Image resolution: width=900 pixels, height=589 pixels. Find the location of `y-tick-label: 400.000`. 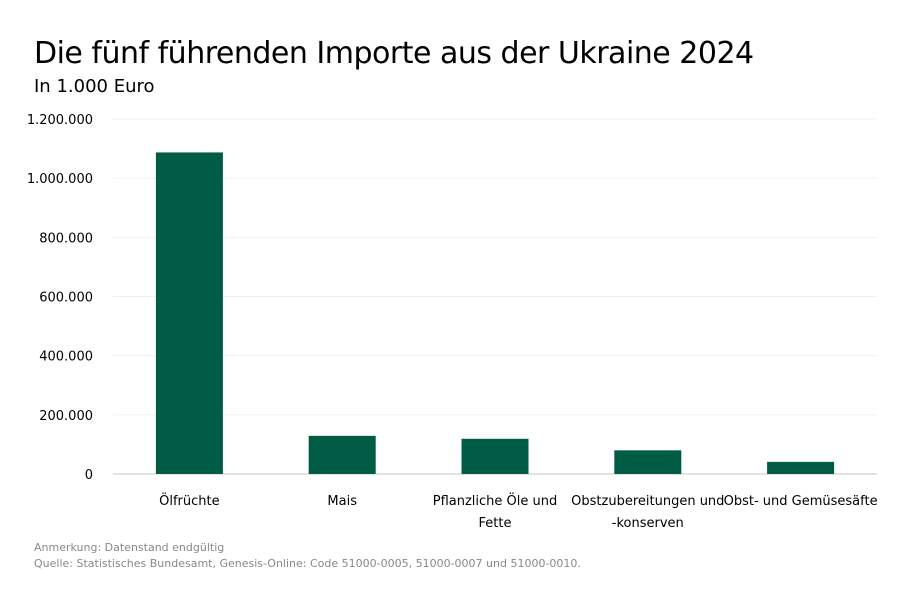

y-tick-label: 400.000 is located at coordinates (66, 357).